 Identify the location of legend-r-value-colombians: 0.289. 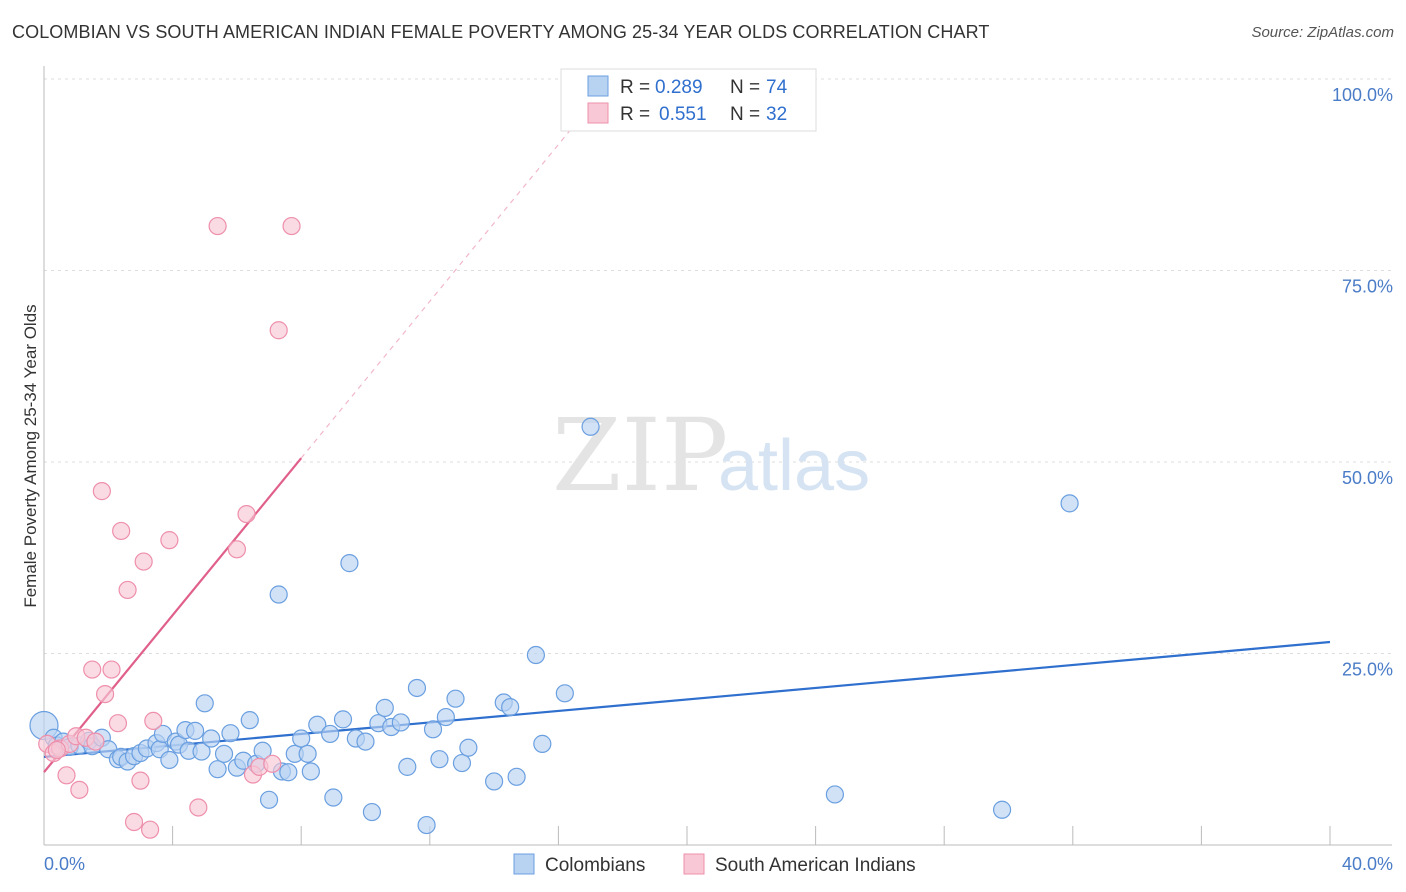
(679, 87).